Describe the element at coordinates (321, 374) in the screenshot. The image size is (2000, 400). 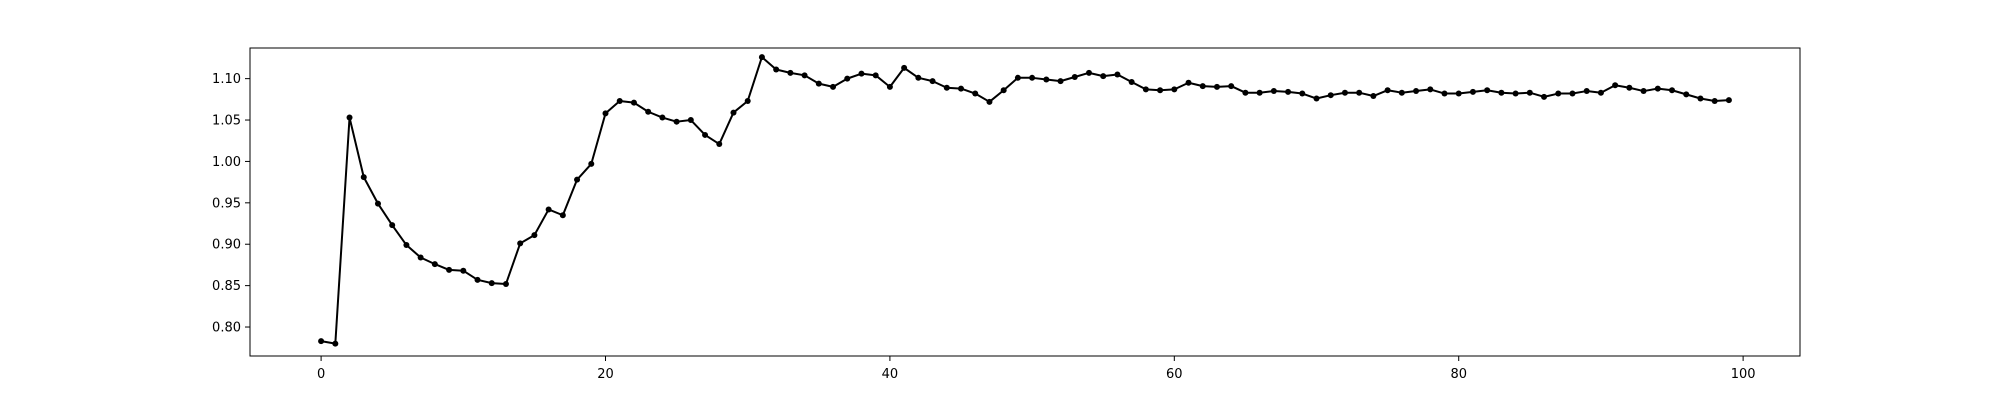
I see `x-tick-label: 0` at that location.